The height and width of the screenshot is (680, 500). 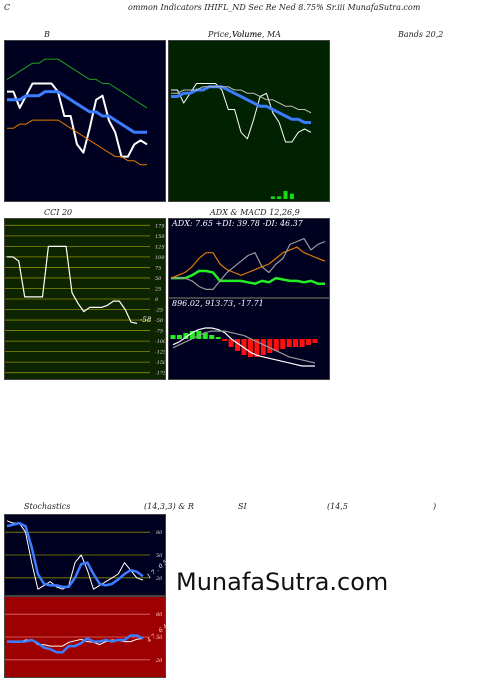 What do you see at coordinates (159, 311) in the screenshot?
I see `cci-tick-label: -25` at bounding box center [159, 311].